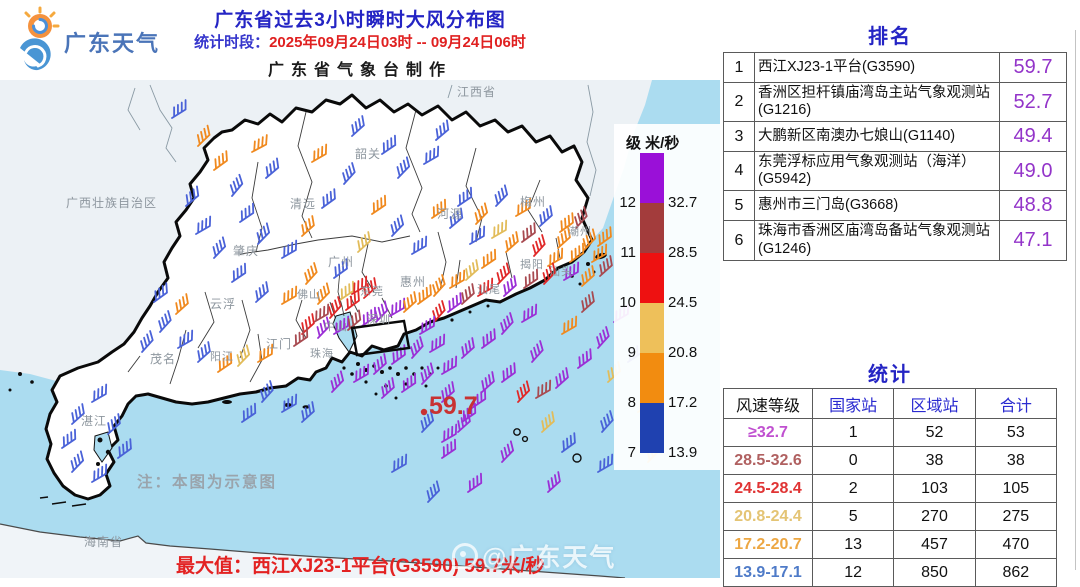  Describe the element at coordinates (768, 516) in the screenshot. I see `speed-range-cell: 20.8-24.4` at that location.